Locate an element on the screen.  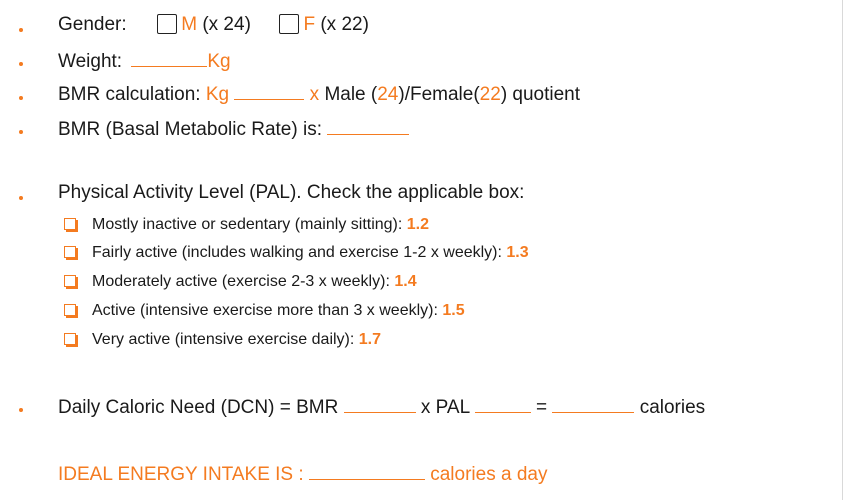
bmr-calc-male: Male ( is located at coordinates (351, 94).